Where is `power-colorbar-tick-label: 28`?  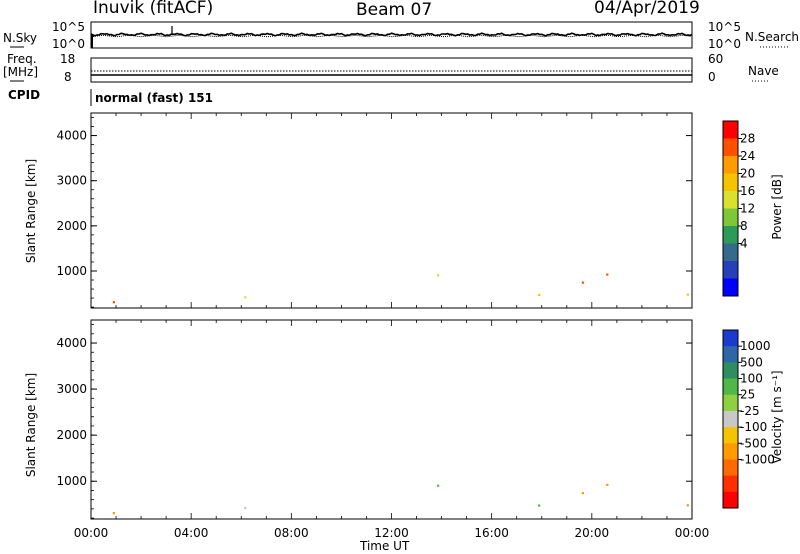
power-colorbar-tick-label: 28 is located at coordinates (747, 139).